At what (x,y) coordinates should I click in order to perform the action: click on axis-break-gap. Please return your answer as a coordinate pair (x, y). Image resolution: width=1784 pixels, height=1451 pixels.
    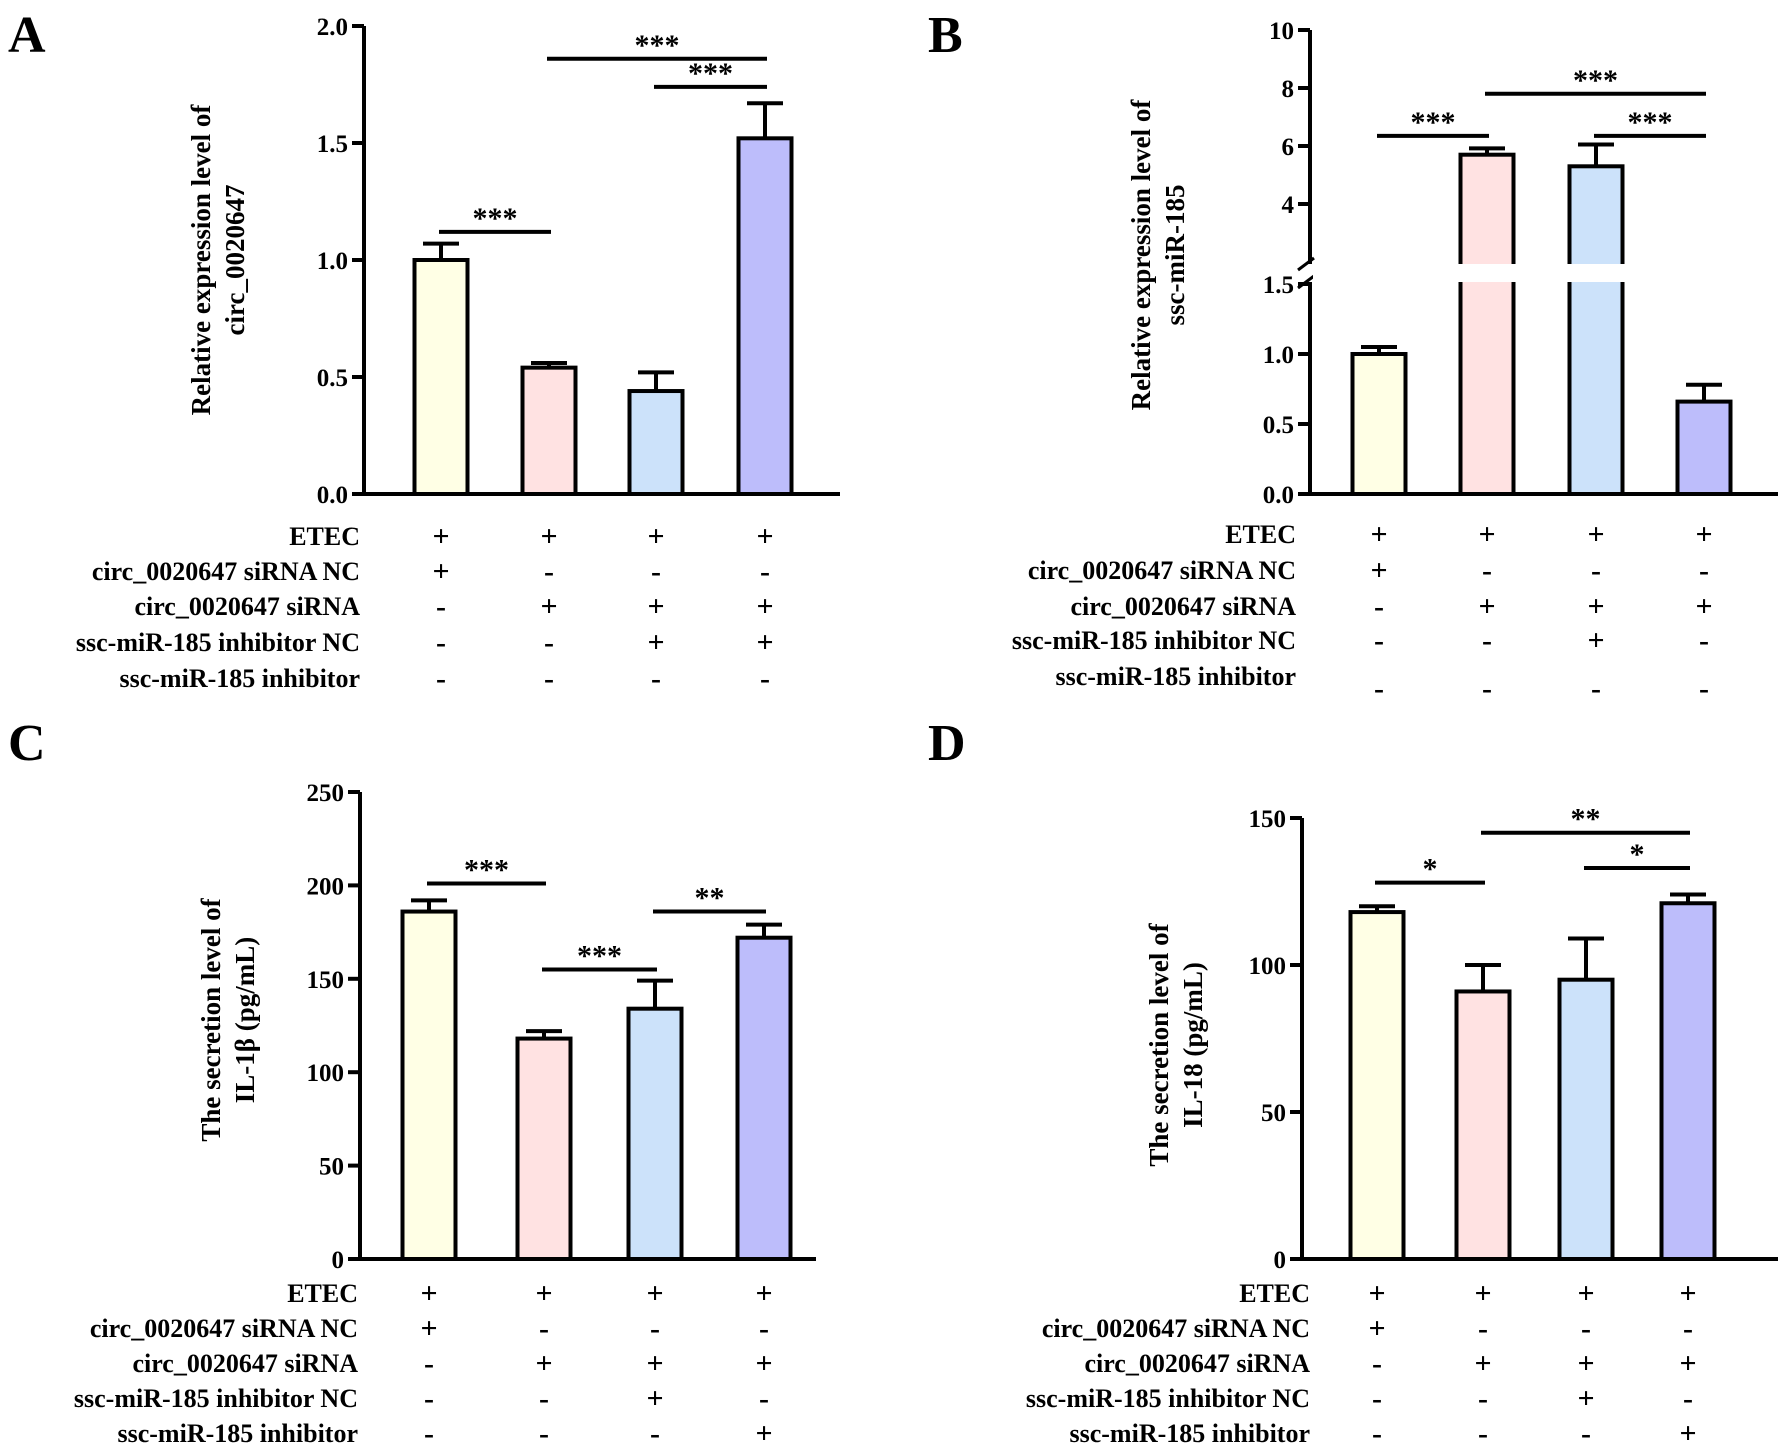
    Looking at the image, I should click on (1547, 273).